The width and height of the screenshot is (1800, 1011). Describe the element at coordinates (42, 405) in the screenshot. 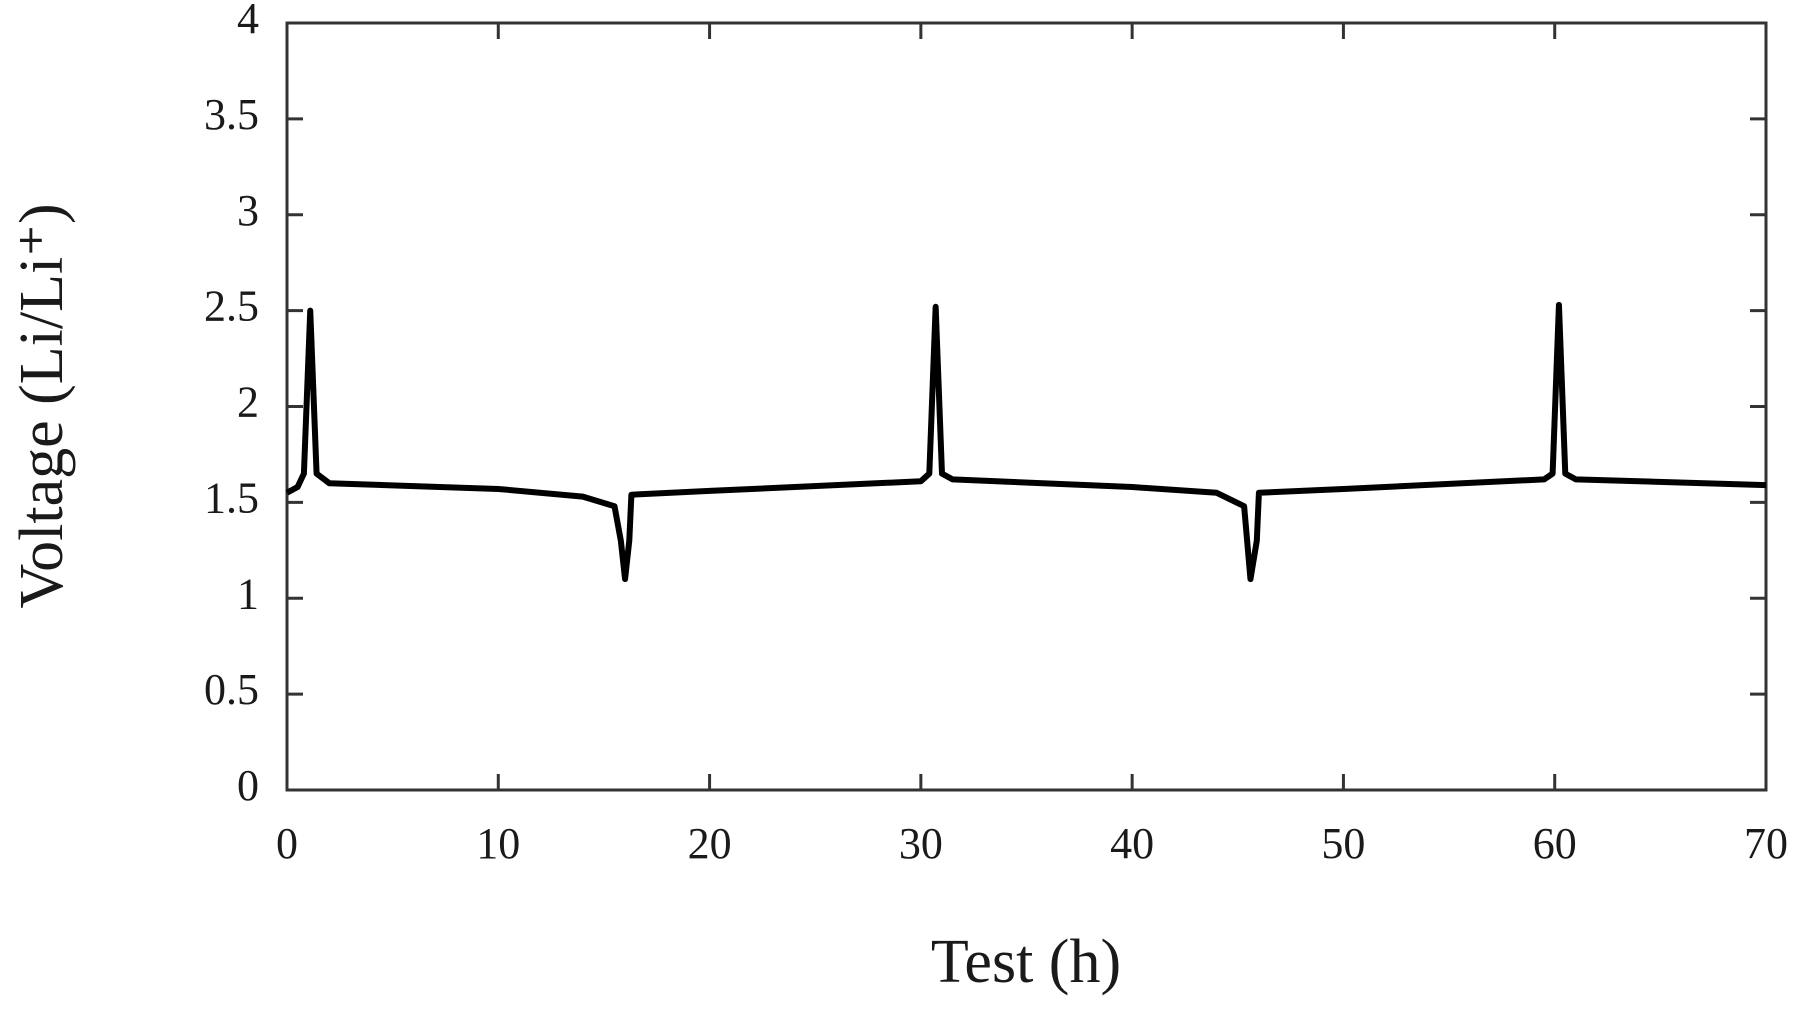

I see `y-axis-title: Voltage (Li/Li⁺)` at that location.